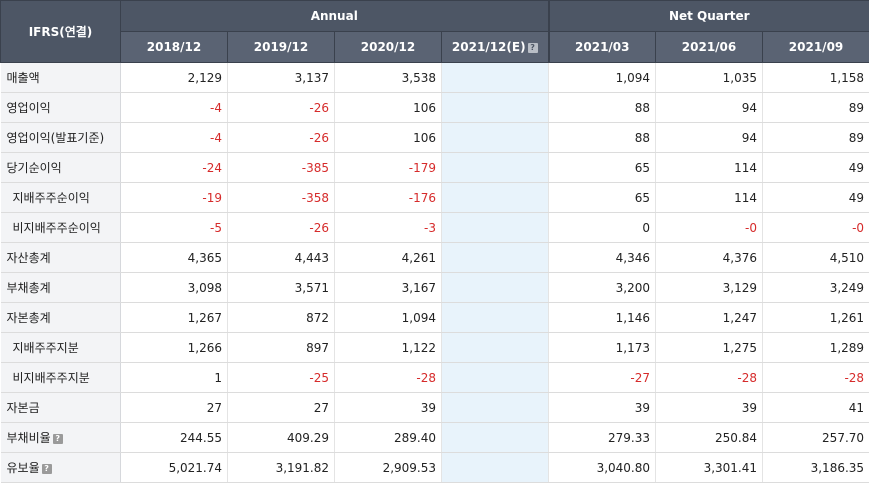 Image resolution: width=869 pixels, height=487 pixels. Describe the element at coordinates (602, 377) in the screenshot. I see `value-cell: -27` at that location.